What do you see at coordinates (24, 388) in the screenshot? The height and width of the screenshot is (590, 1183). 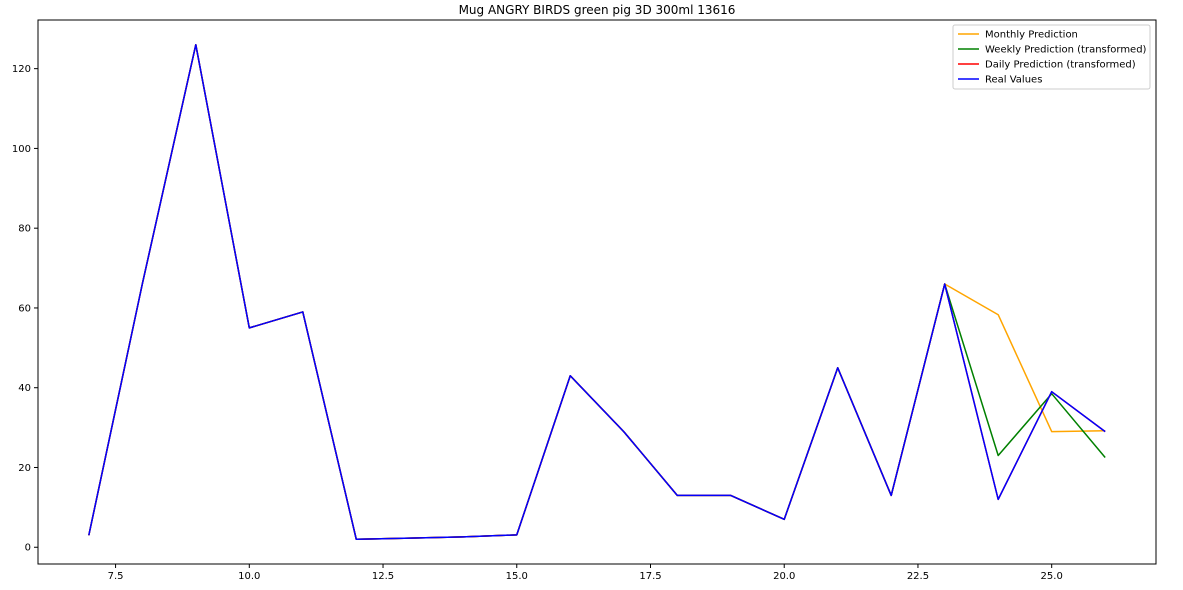 I see `y-tick-label: 40` at bounding box center [24, 388].